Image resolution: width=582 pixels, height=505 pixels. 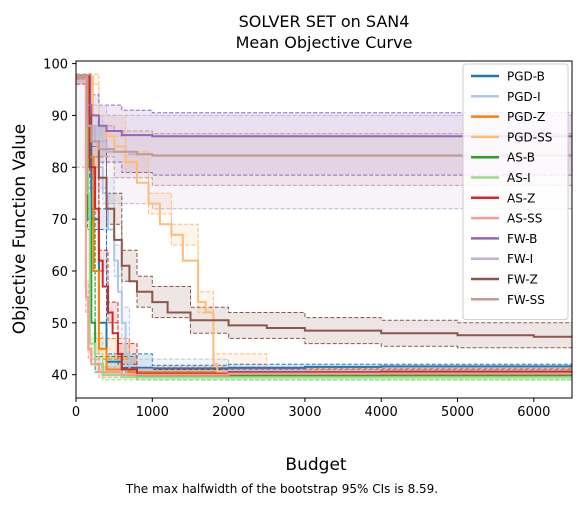 What do you see at coordinates (381, 412) in the screenshot?
I see `x-tick-label: 4000` at bounding box center [381, 412].